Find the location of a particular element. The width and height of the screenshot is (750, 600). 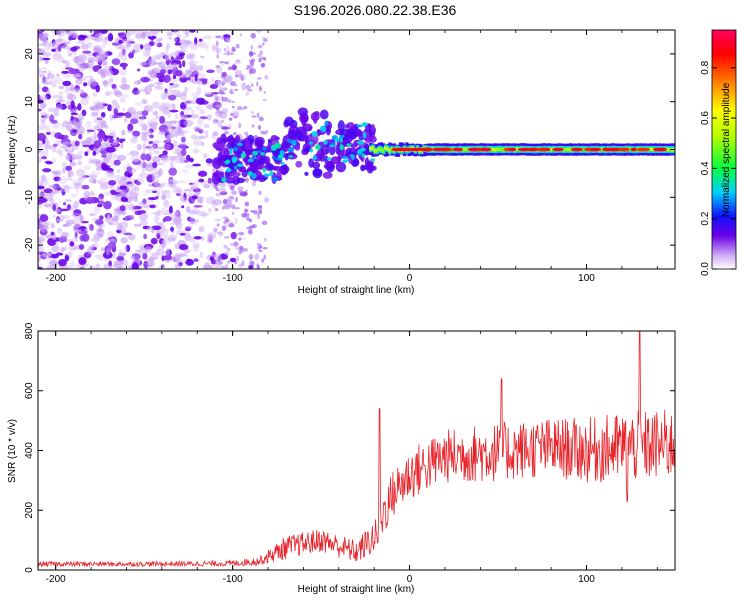

carrier-peak is located at coordinates (458, 149).